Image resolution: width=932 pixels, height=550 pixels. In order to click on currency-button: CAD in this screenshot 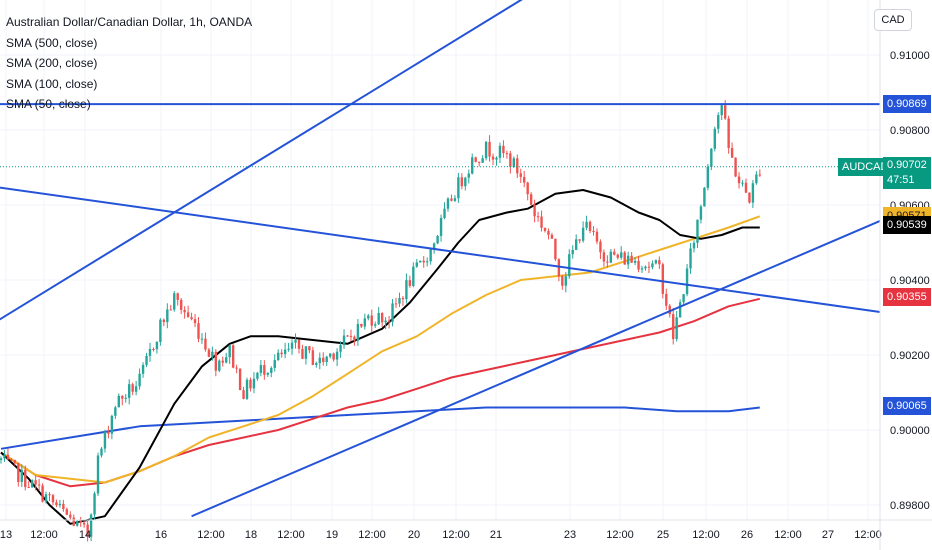, I will do `click(893, 20)`.